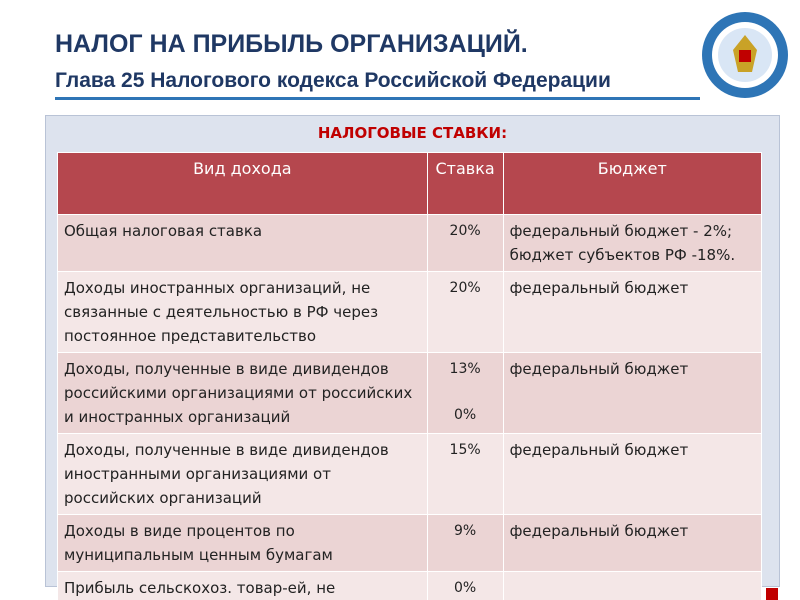 The width and height of the screenshot is (800, 600). What do you see at coordinates (465, 183) in the screenshot?
I see `column-header: Ставка` at bounding box center [465, 183].